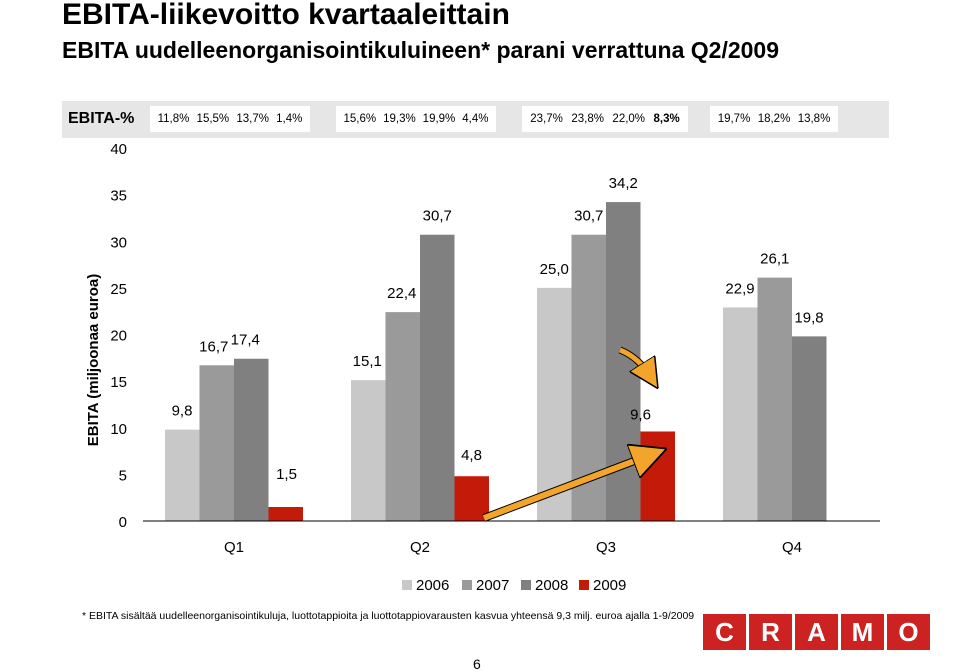 Image resolution: width=959 pixels, height=672 pixels. What do you see at coordinates (471, 455) in the screenshot?
I see `data-label: 4,8` at bounding box center [471, 455].